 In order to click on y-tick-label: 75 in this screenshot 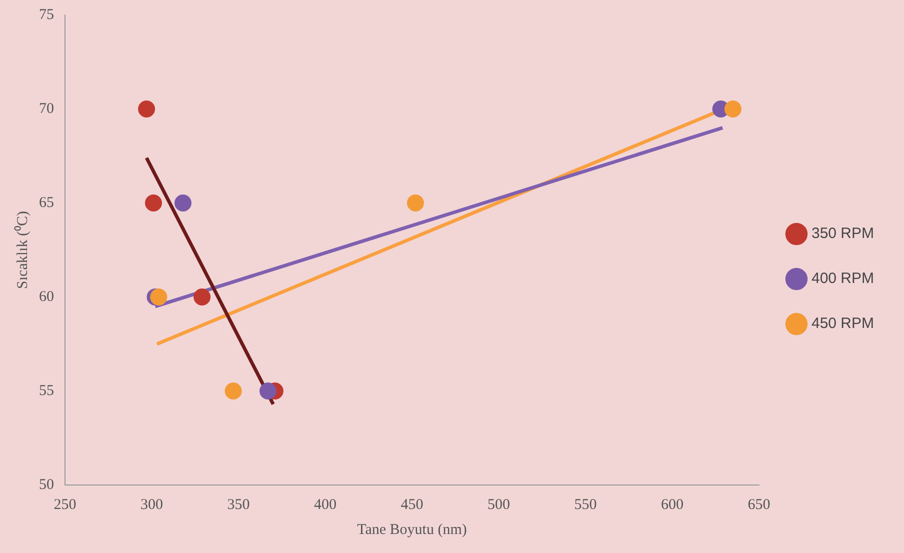, I will do `click(46, 14)`.